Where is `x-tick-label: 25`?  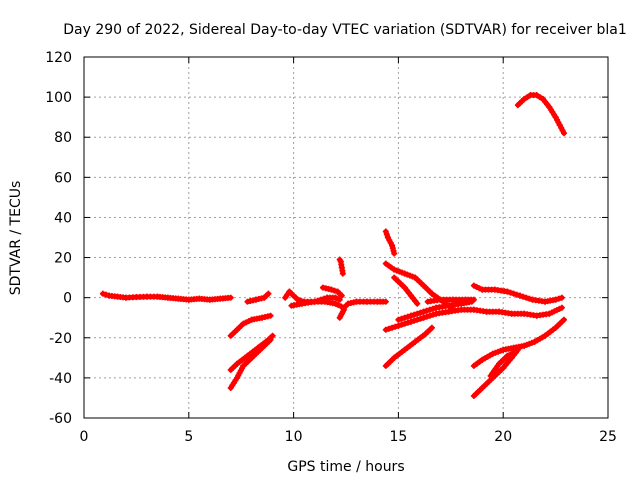 x-tick-label: 25 is located at coordinates (608, 437).